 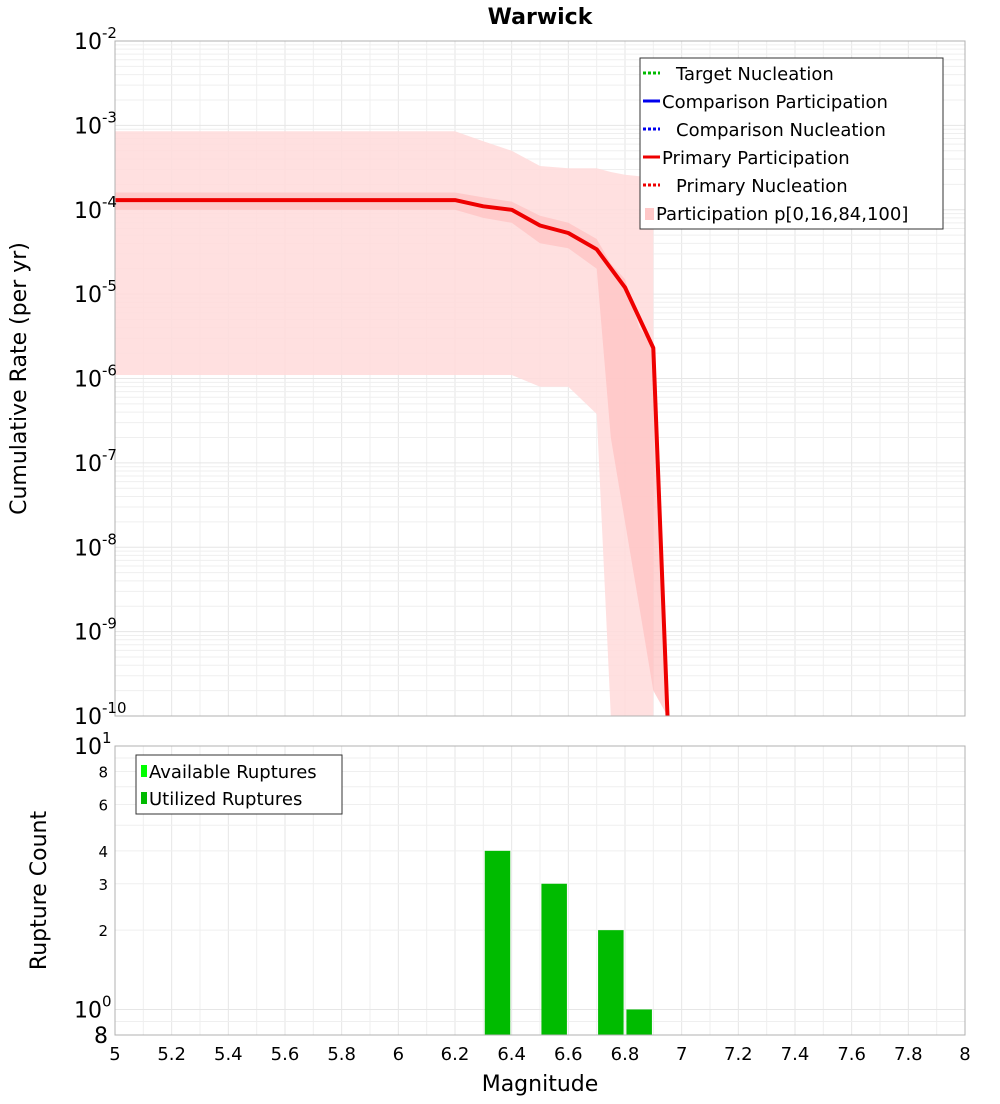 I want to click on y-tick-label: 10⁻⁵, so click(x=95, y=292).